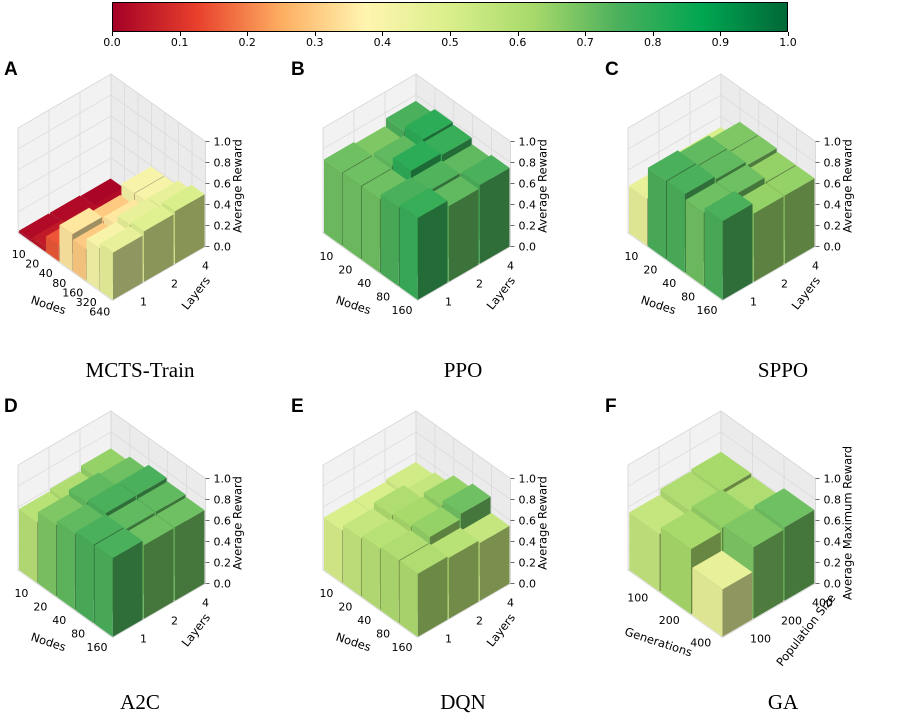  Describe the element at coordinates (788, 42) in the screenshot. I see `colorbar-tick-label: 1.0` at that location.